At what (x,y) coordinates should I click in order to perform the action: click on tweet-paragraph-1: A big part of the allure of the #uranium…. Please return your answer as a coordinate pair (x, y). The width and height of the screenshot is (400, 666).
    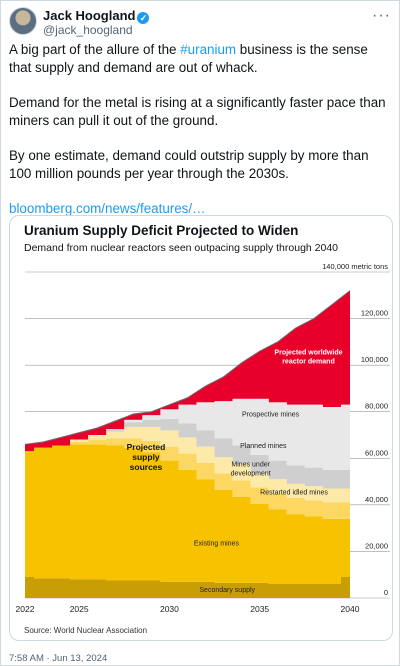
    Looking at the image, I should click on (201, 59).